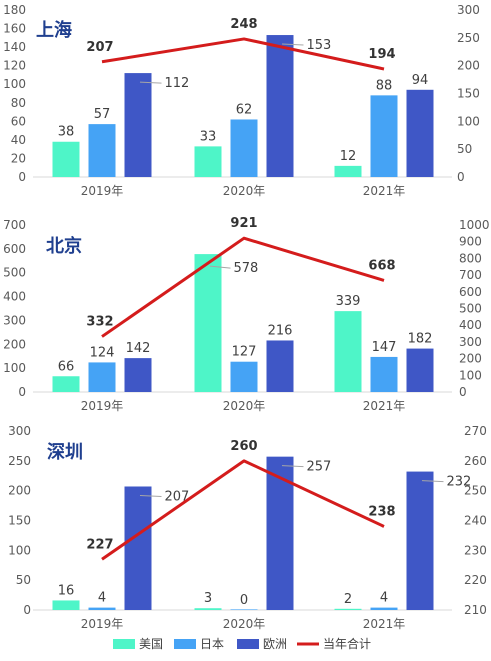 This screenshot has width=491, height=661. I want to click on total-value-label: 194, so click(381, 54).